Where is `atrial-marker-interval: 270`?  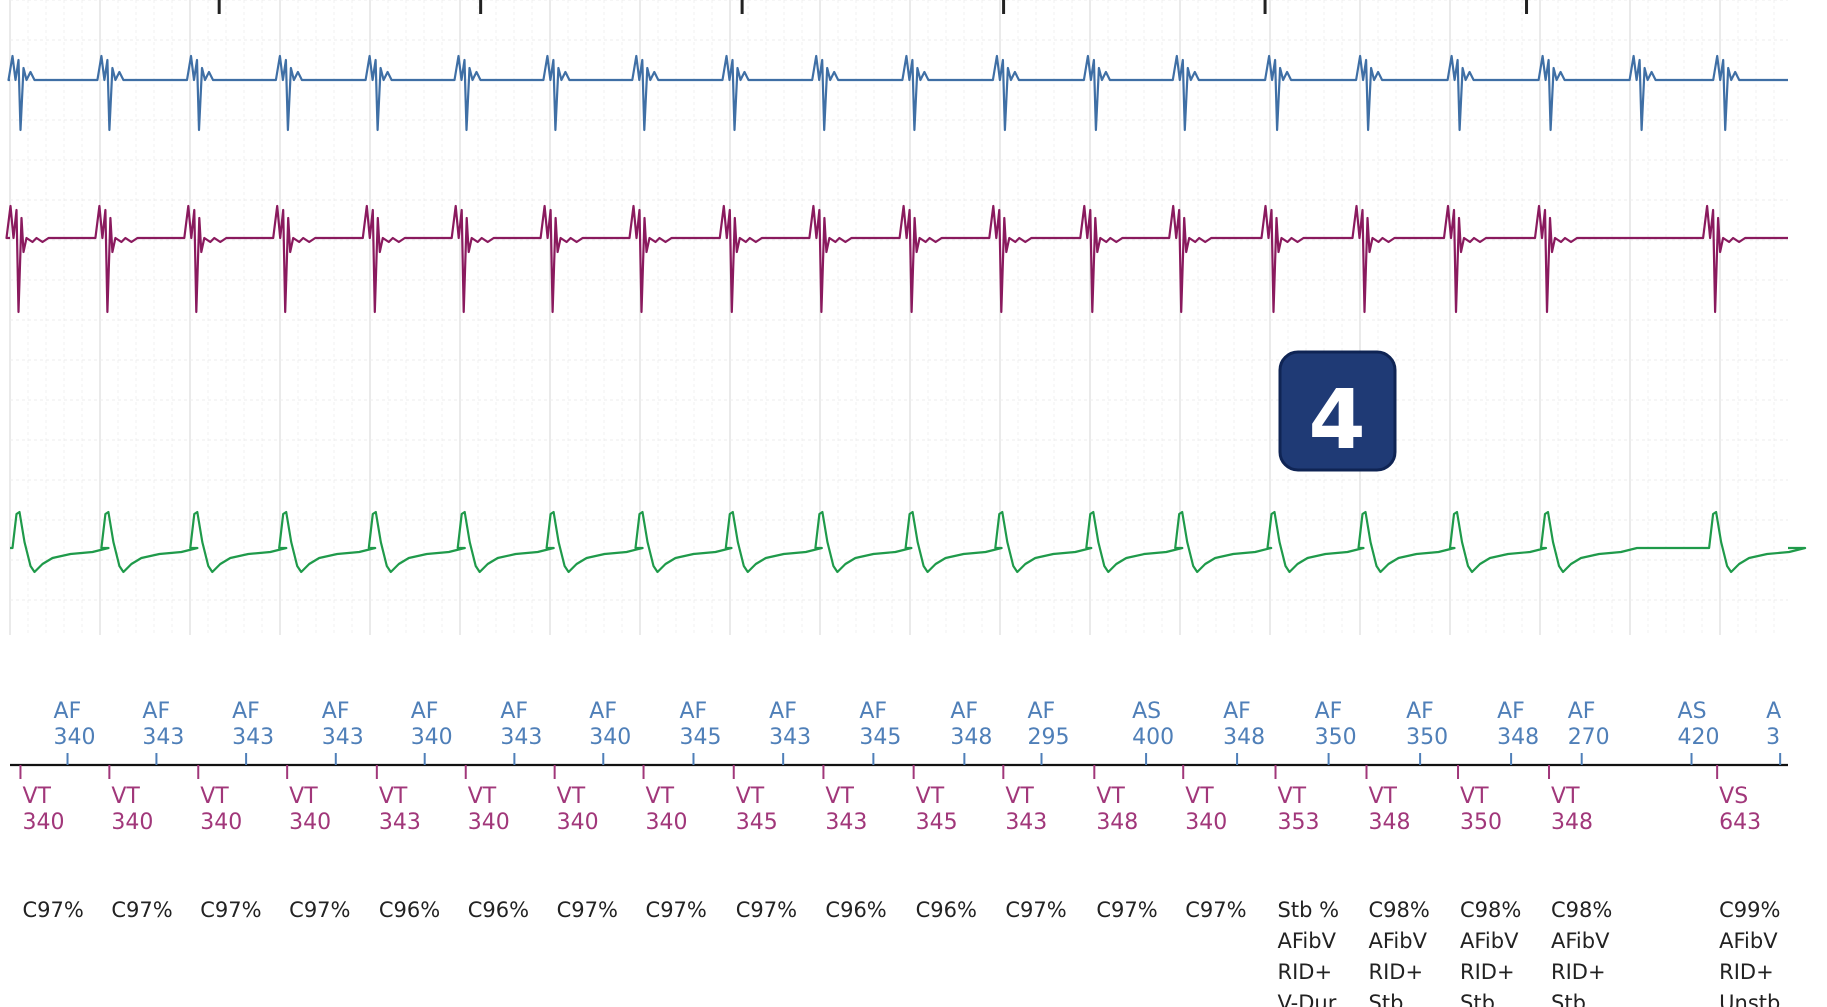 atrial-marker-interval: 270 is located at coordinates (1589, 737).